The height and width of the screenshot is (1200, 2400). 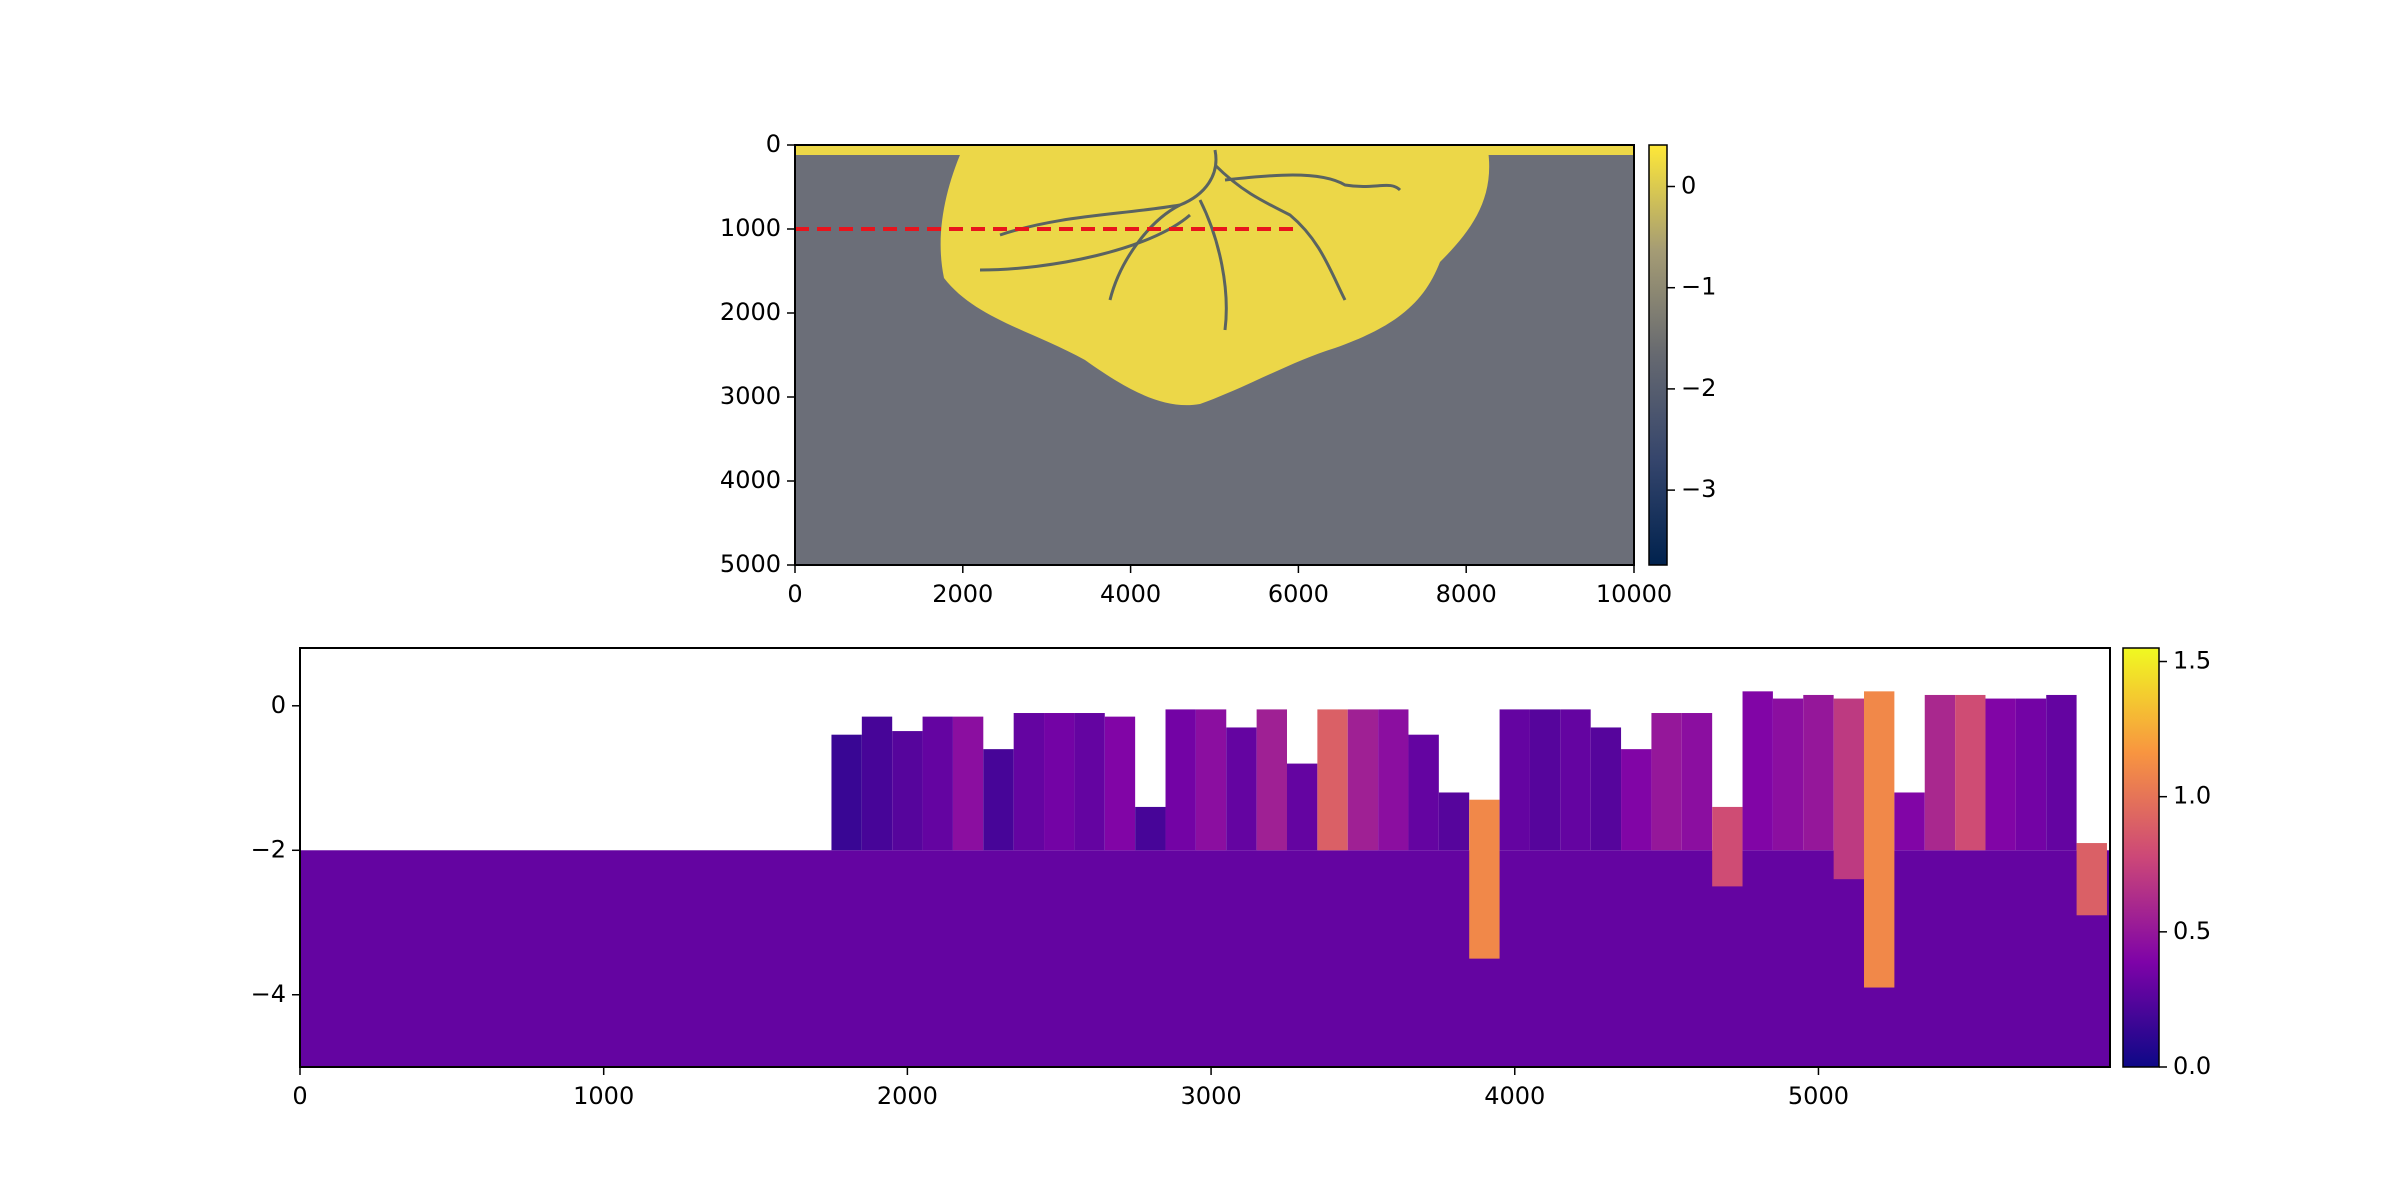 What do you see at coordinates (2192, 661) in the screenshot?
I see `colorbar-tick-label: 1.5` at bounding box center [2192, 661].